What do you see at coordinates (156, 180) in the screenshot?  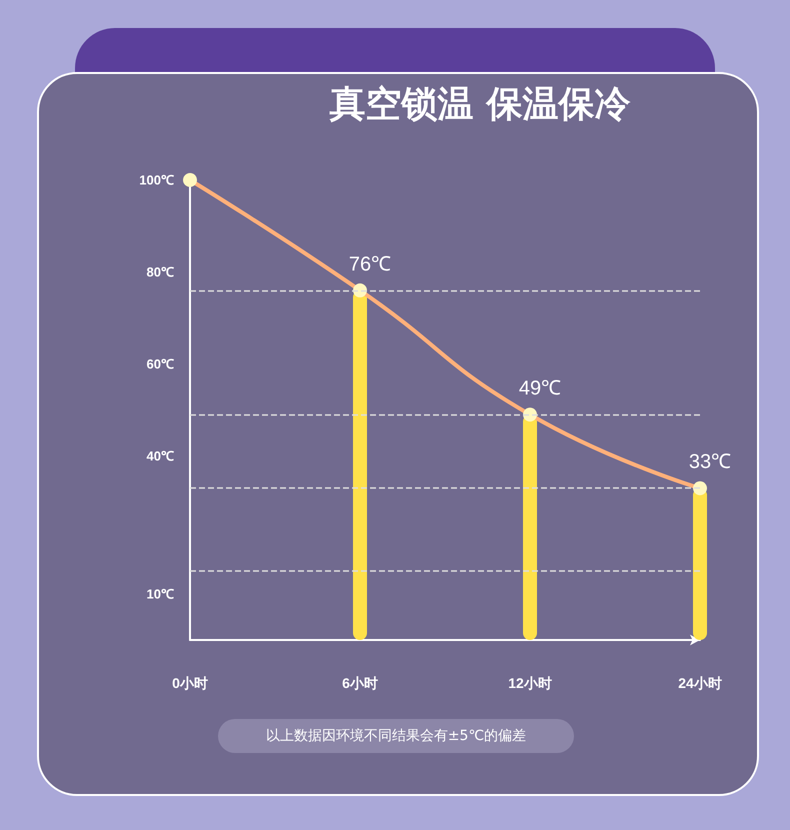 I see `y-tick-label: 100℃` at bounding box center [156, 180].